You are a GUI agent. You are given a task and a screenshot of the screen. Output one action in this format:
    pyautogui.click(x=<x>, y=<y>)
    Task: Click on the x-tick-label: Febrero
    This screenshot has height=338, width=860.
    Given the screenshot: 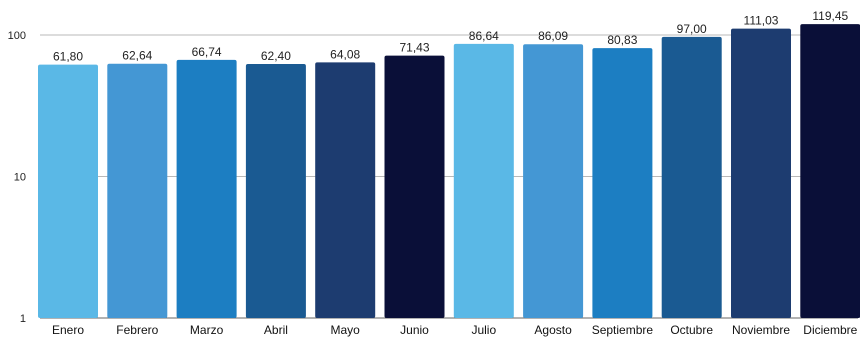 What is the action you would take?
    pyautogui.click(x=137, y=330)
    